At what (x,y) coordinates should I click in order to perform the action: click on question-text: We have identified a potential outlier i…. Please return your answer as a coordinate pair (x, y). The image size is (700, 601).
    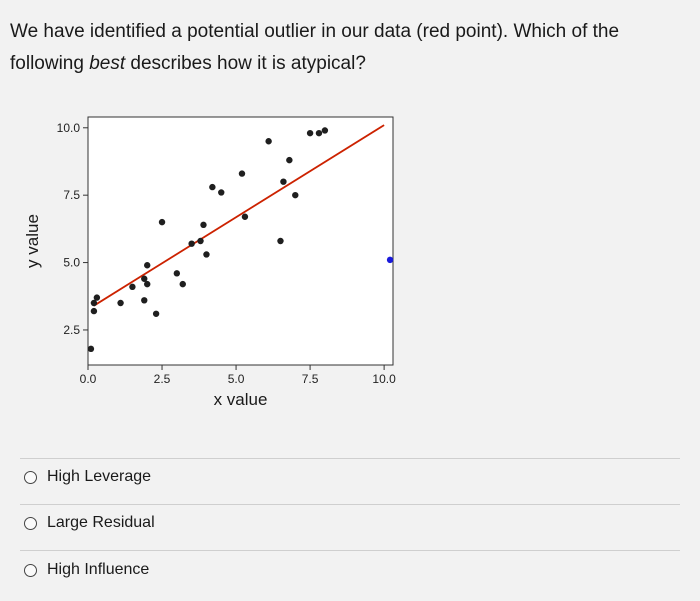
    Looking at the image, I should click on (353, 48).